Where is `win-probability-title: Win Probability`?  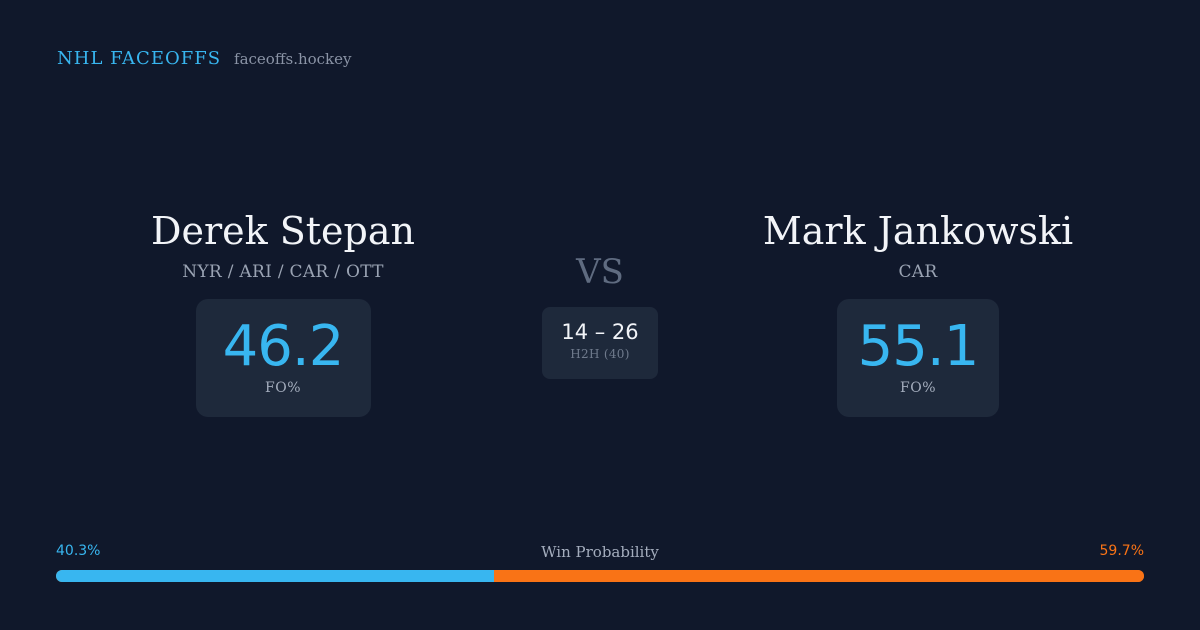 win-probability-title: Win Probability is located at coordinates (600, 552).